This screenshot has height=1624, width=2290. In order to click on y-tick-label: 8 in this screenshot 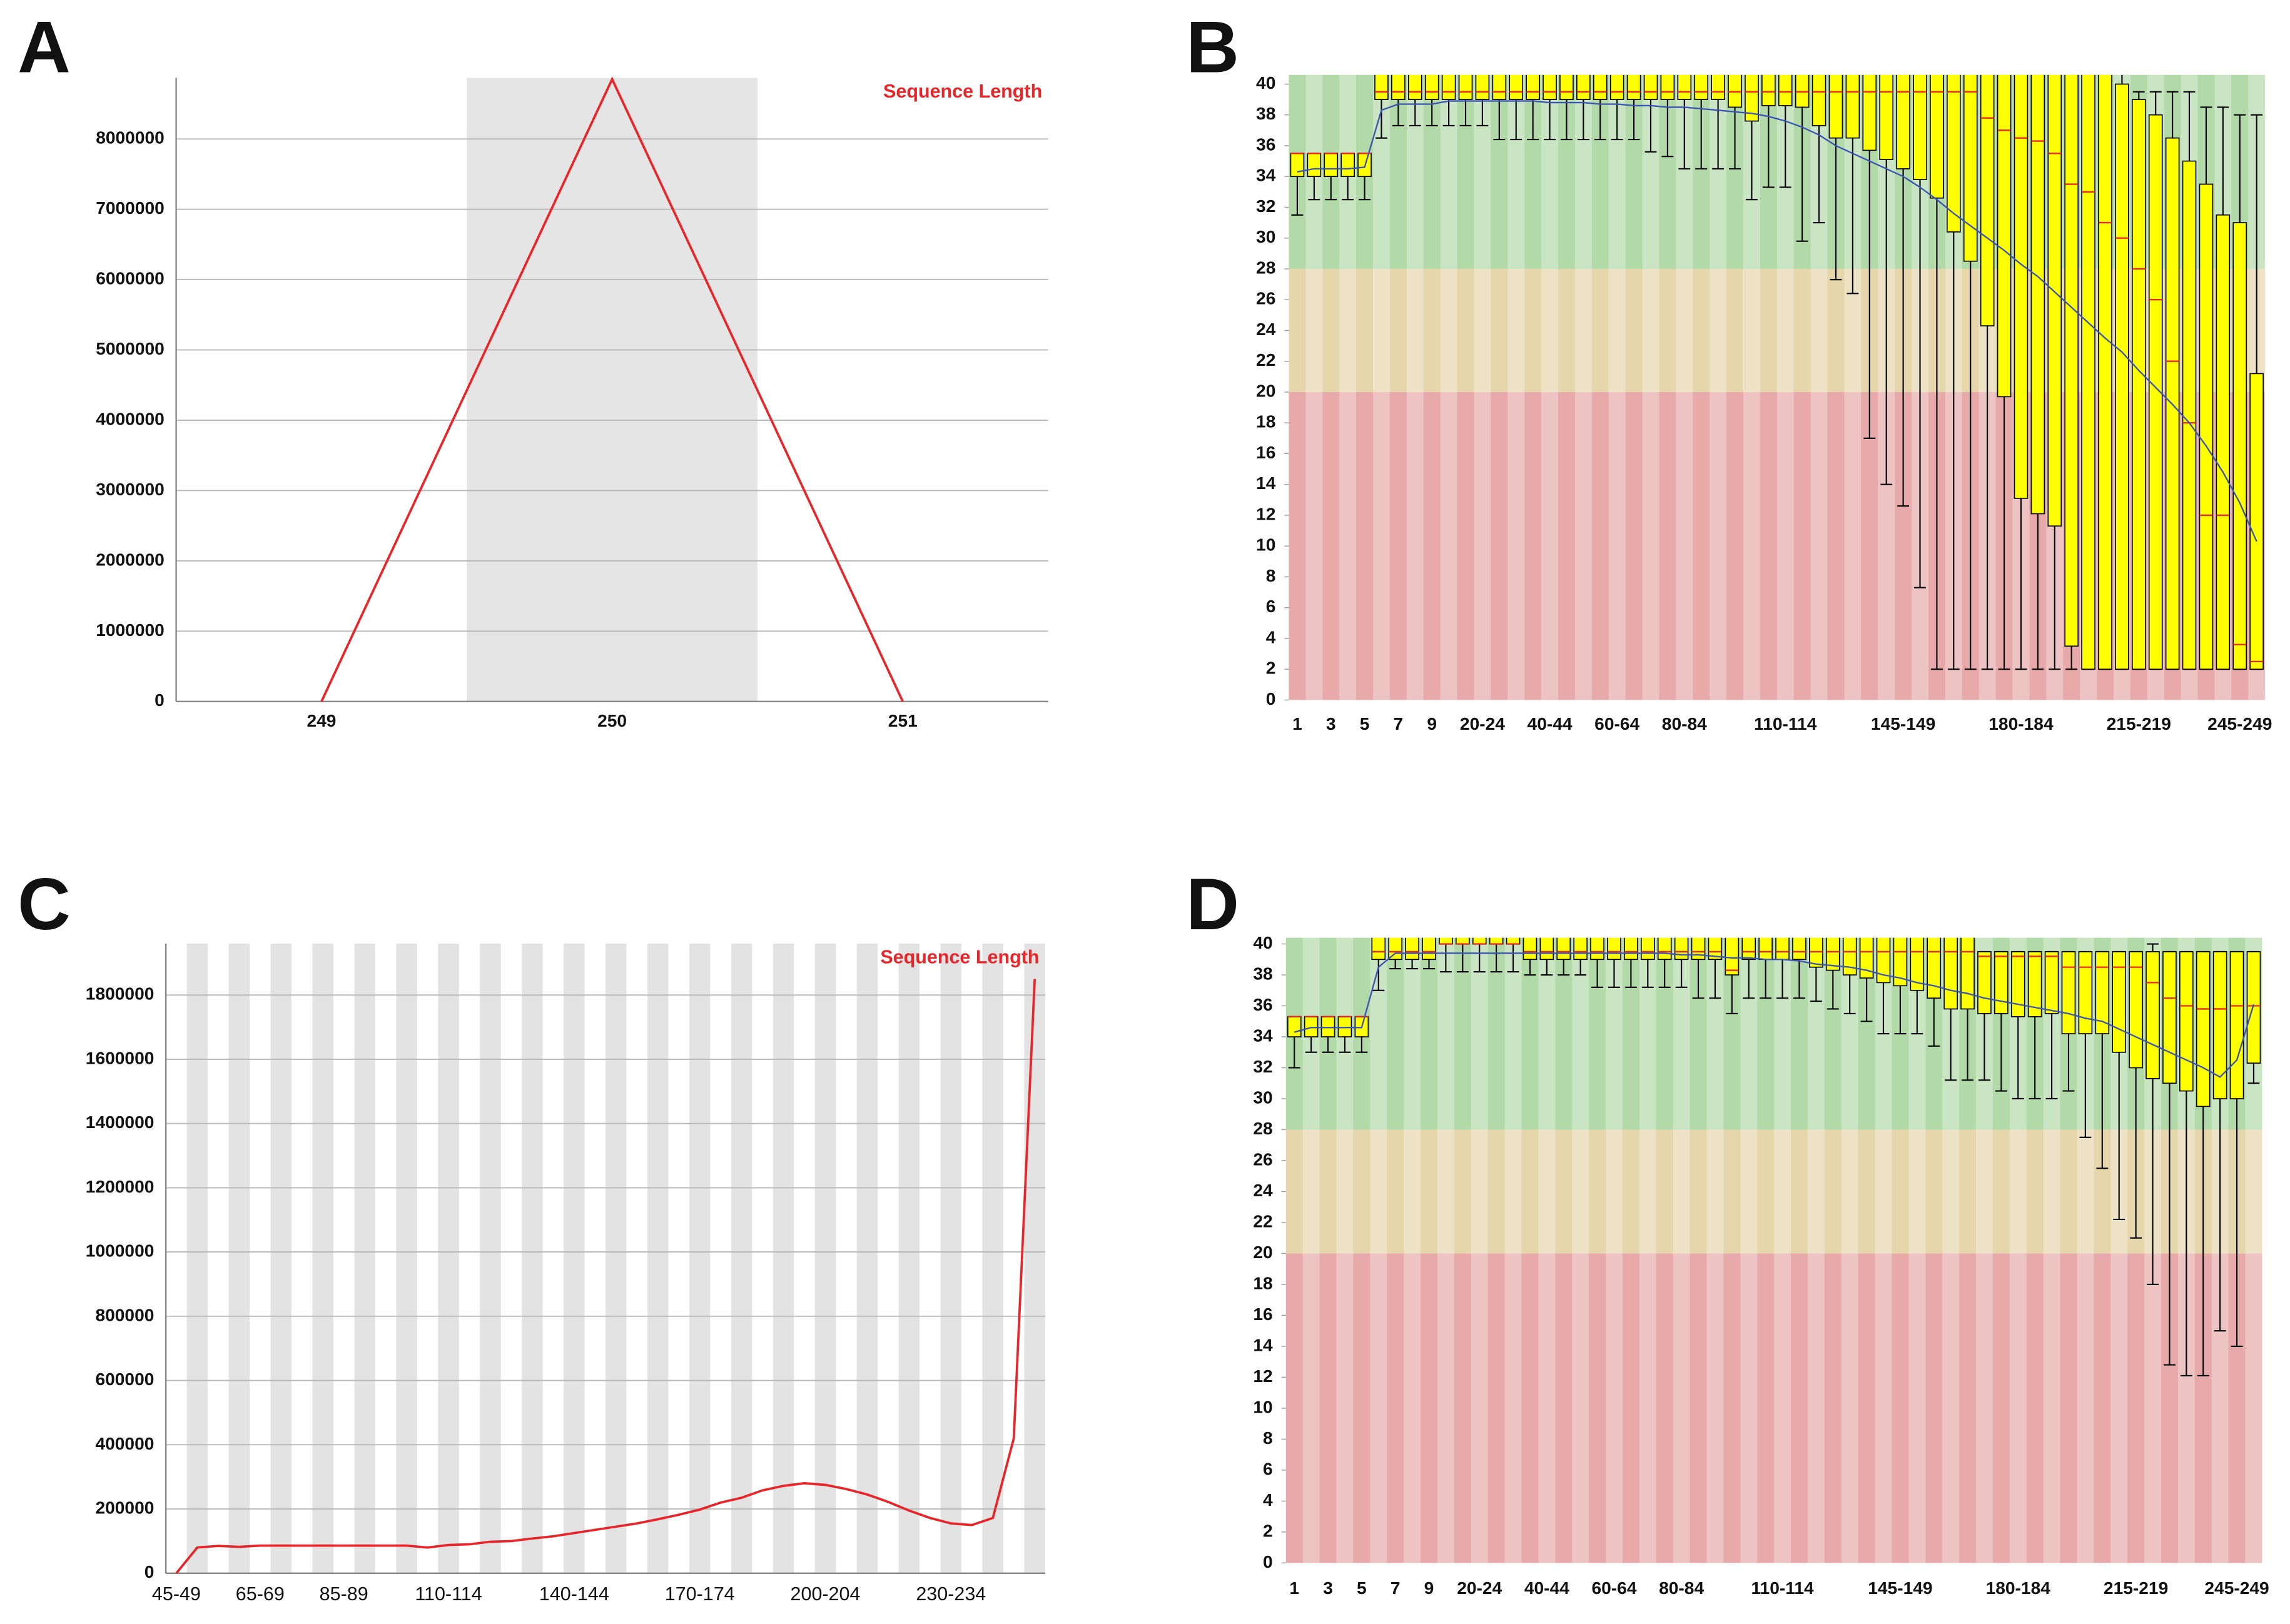, I will do `click(1271, 575)`.